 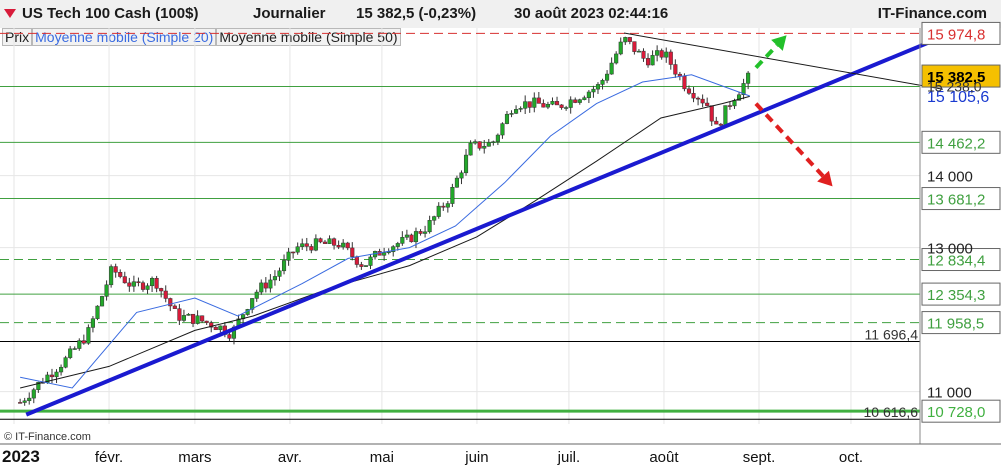 What do you see at coordinates (569, 457) in the screenshot?
I see `x-tick-label: juil.` at bounding box center [569, 457].